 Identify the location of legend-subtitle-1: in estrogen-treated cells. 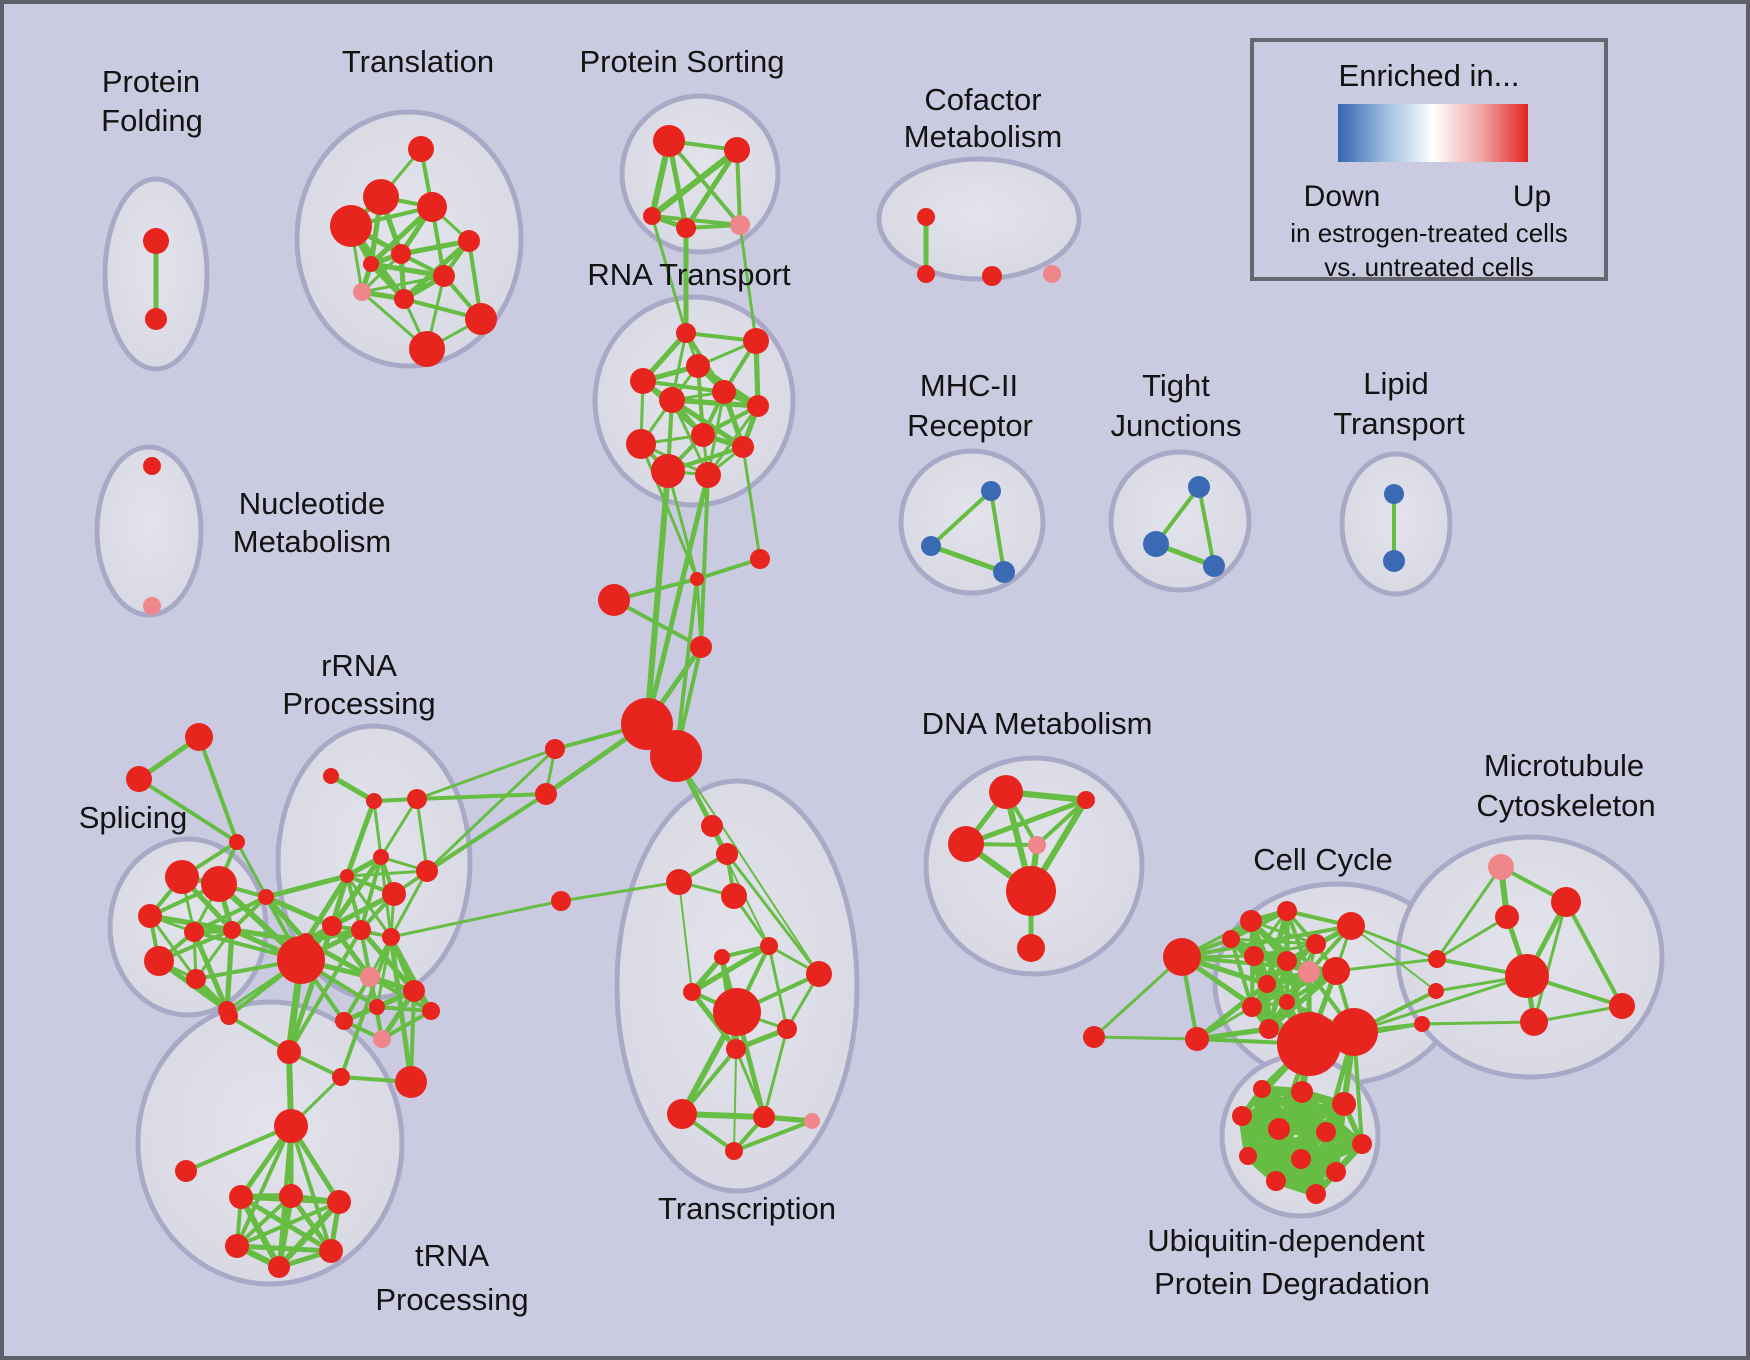
(1429, 233).